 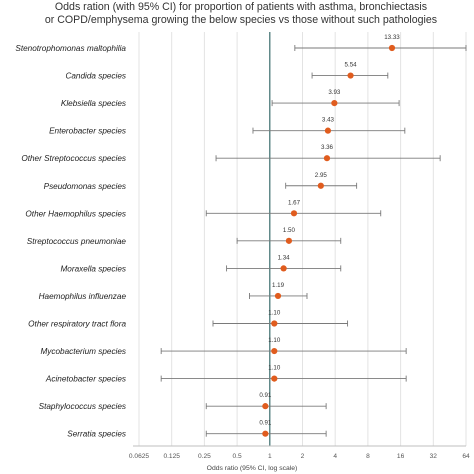 What do you see at coordinates (204, 456) in the screenshot?
I see `x-tick-label: 0.25` at bounding box center [204, 456].